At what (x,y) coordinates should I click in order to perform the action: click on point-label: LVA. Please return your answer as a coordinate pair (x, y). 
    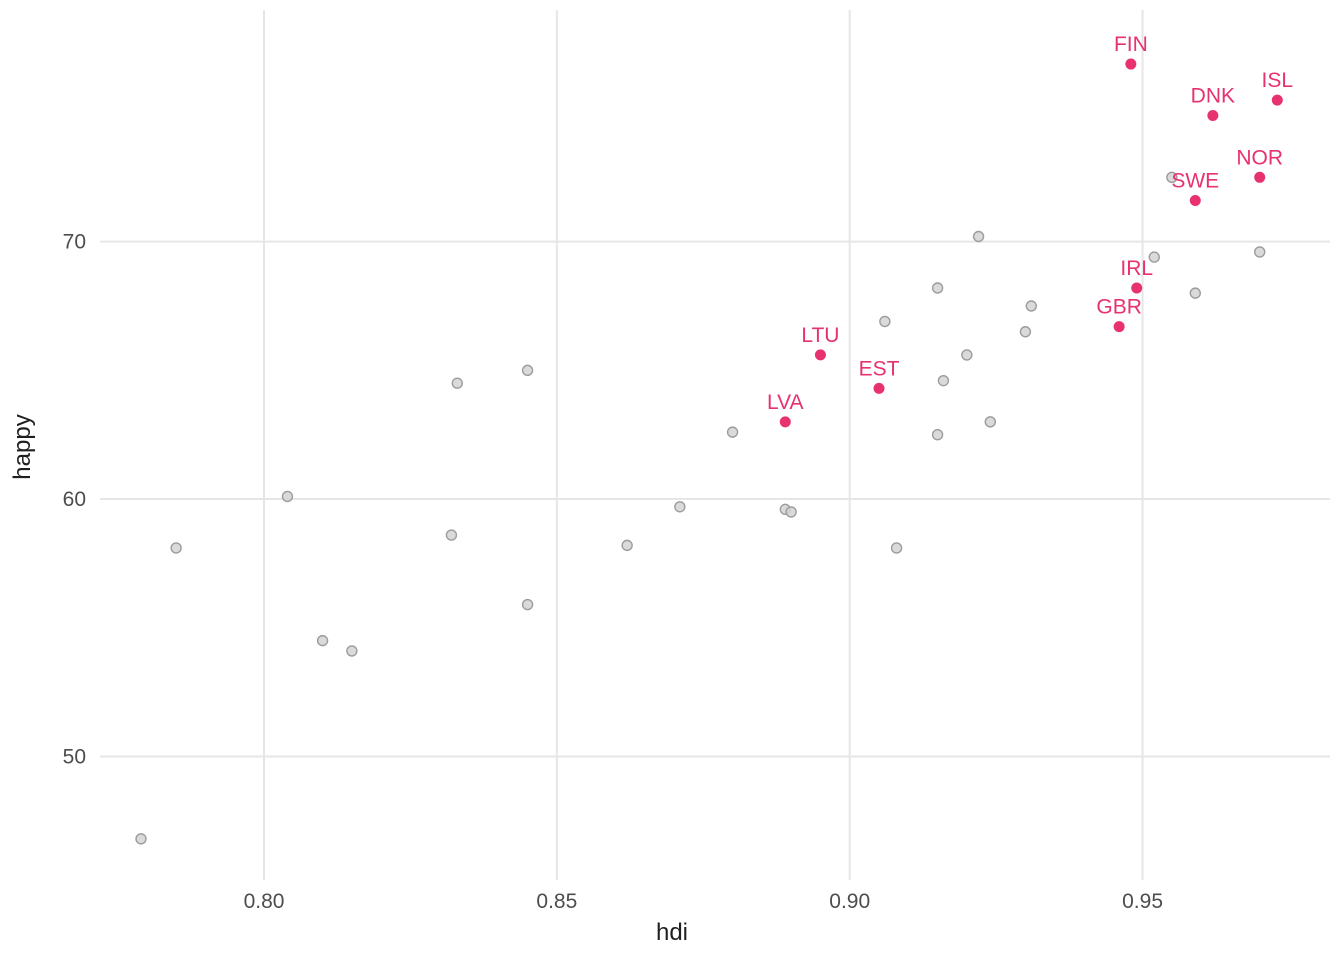
    Looking at the image, I should click on (785, 402).